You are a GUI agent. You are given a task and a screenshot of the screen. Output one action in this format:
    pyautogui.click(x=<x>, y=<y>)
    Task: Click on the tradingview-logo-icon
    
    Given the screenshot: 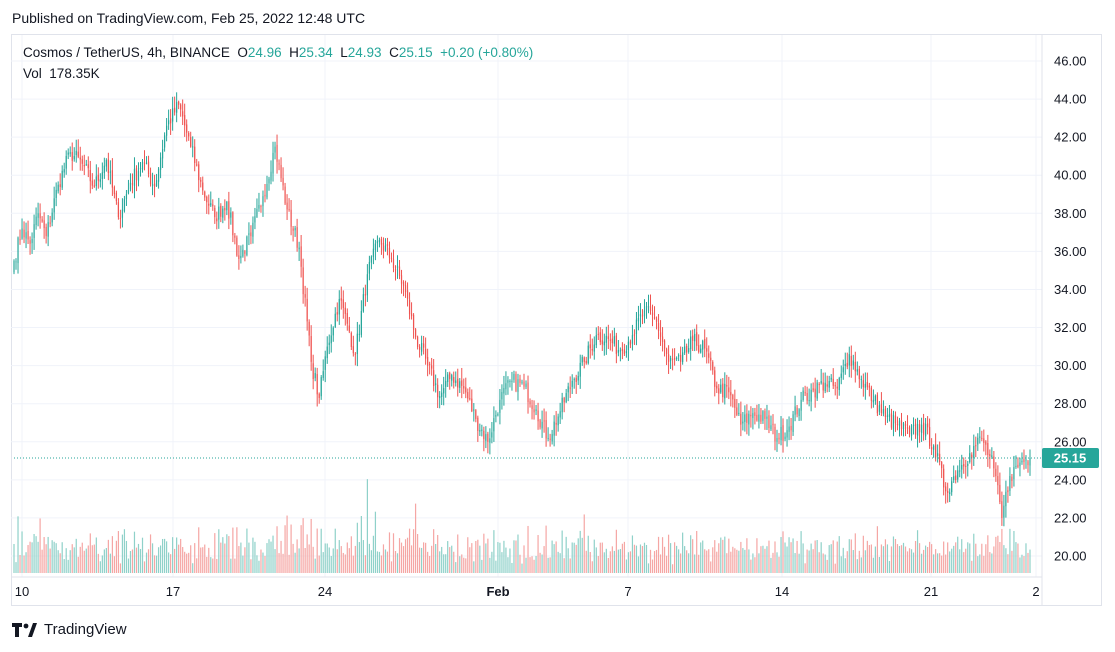 What is the action you would take?
    pyautogui.click(x=25, y=630)
    